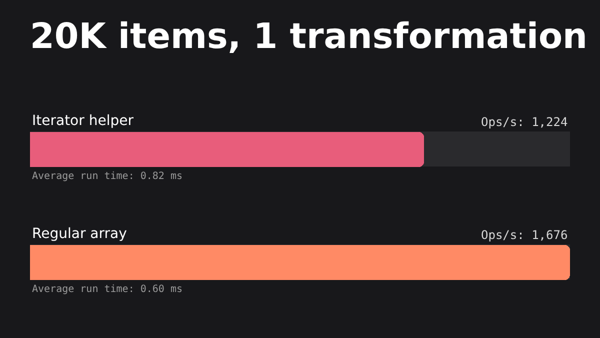 The height and width of the screenshot is (338, 600). I want to click on annotation: Average run time: 0.60 ms, so click(107, 289).